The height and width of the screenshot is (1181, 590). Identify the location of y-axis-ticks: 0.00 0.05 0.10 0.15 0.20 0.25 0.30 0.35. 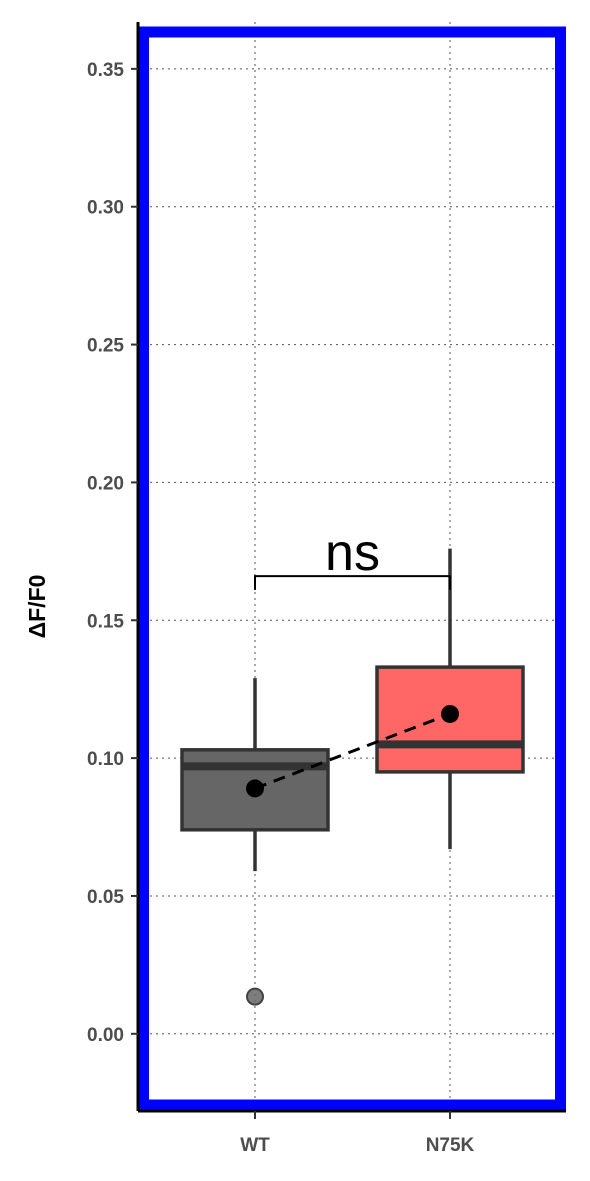
(112, 553).